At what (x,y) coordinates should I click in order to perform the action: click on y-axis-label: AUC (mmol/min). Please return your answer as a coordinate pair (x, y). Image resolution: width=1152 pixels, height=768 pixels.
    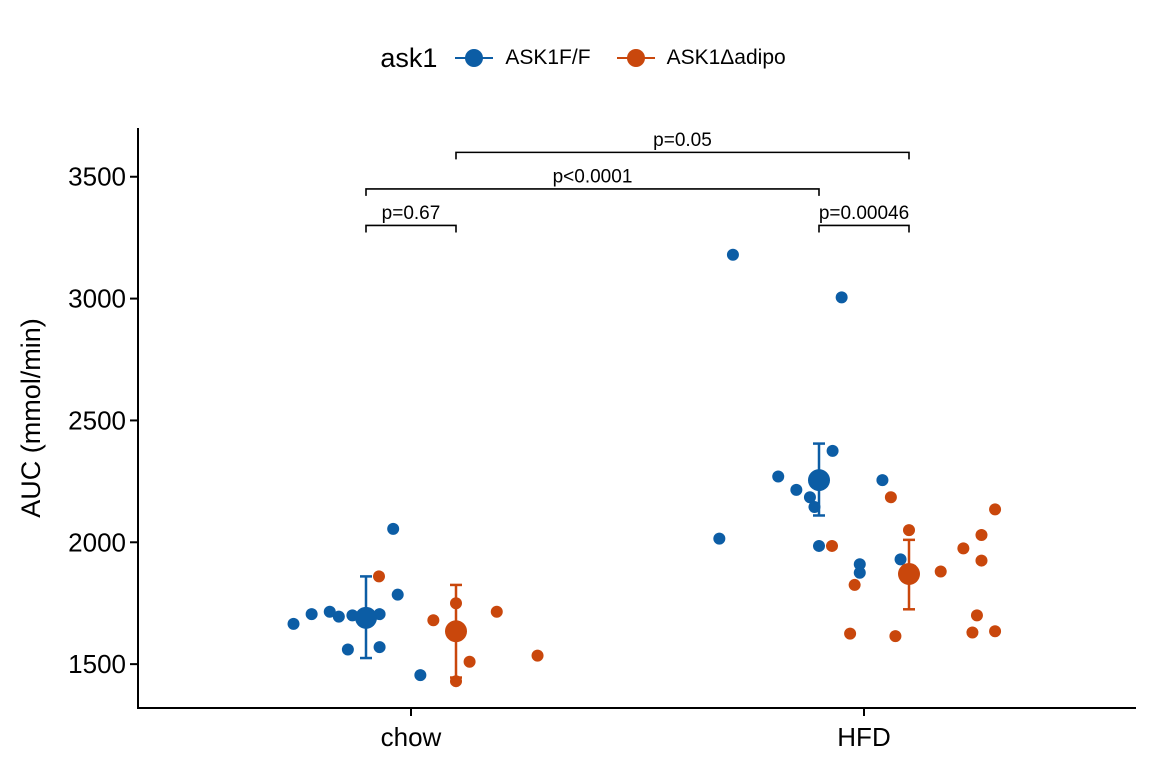
    Looking at the image, I should click on (31, 418).